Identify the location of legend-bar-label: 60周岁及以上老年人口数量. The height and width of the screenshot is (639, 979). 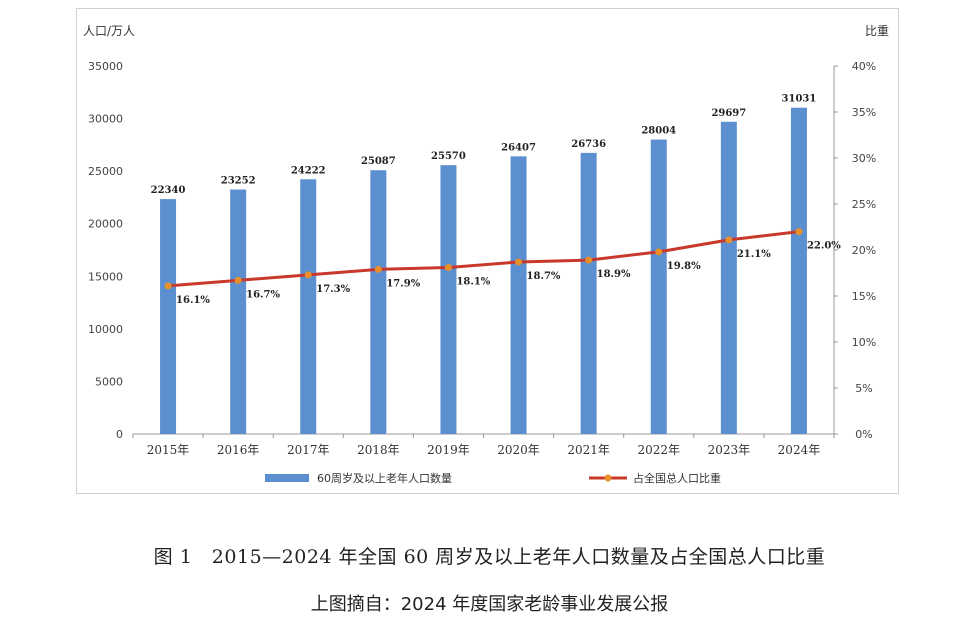
(384, 478).